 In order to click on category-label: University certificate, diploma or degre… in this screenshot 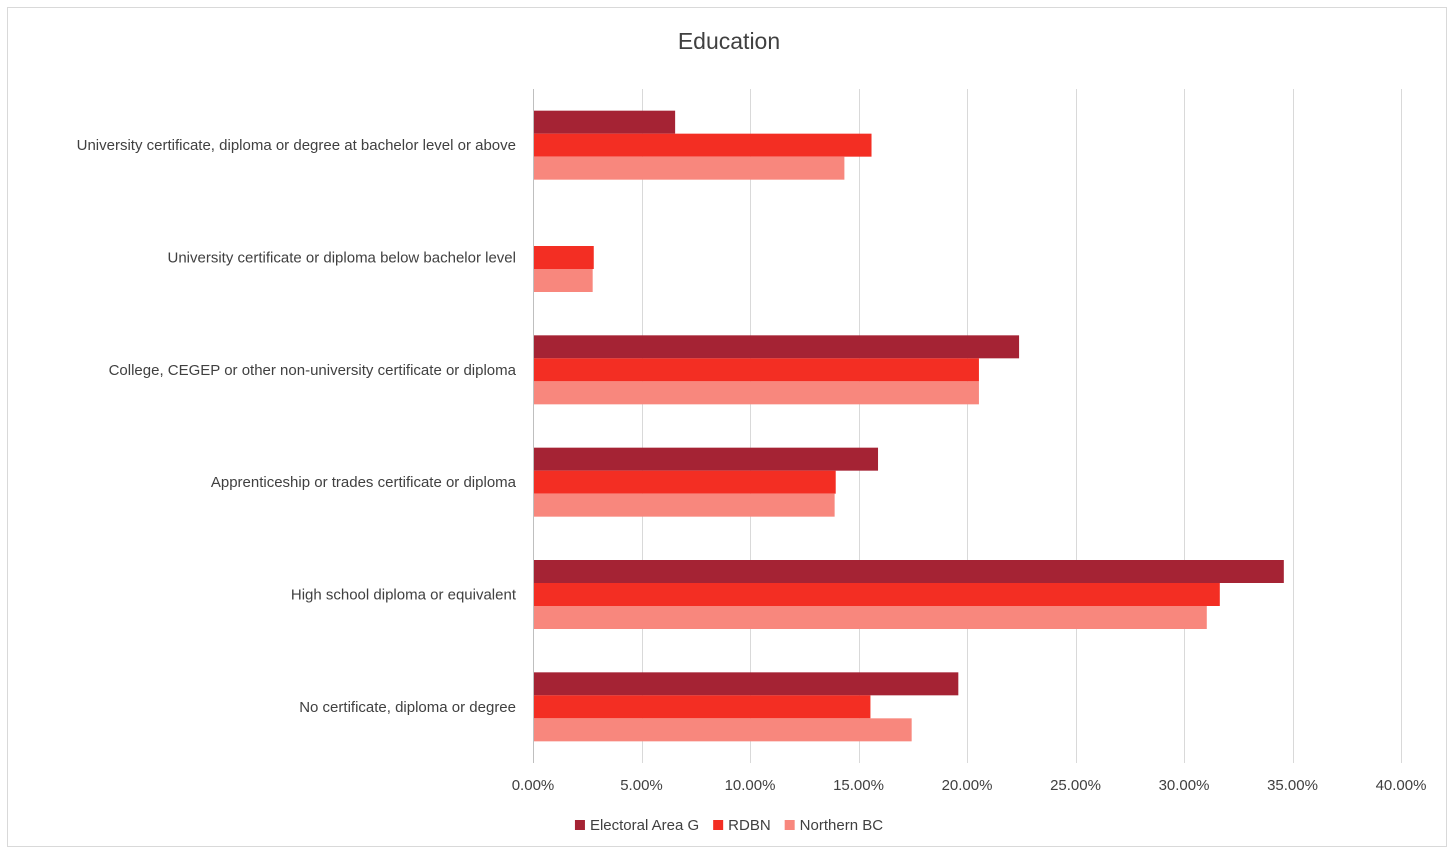, I will do `click(296, 145)`.